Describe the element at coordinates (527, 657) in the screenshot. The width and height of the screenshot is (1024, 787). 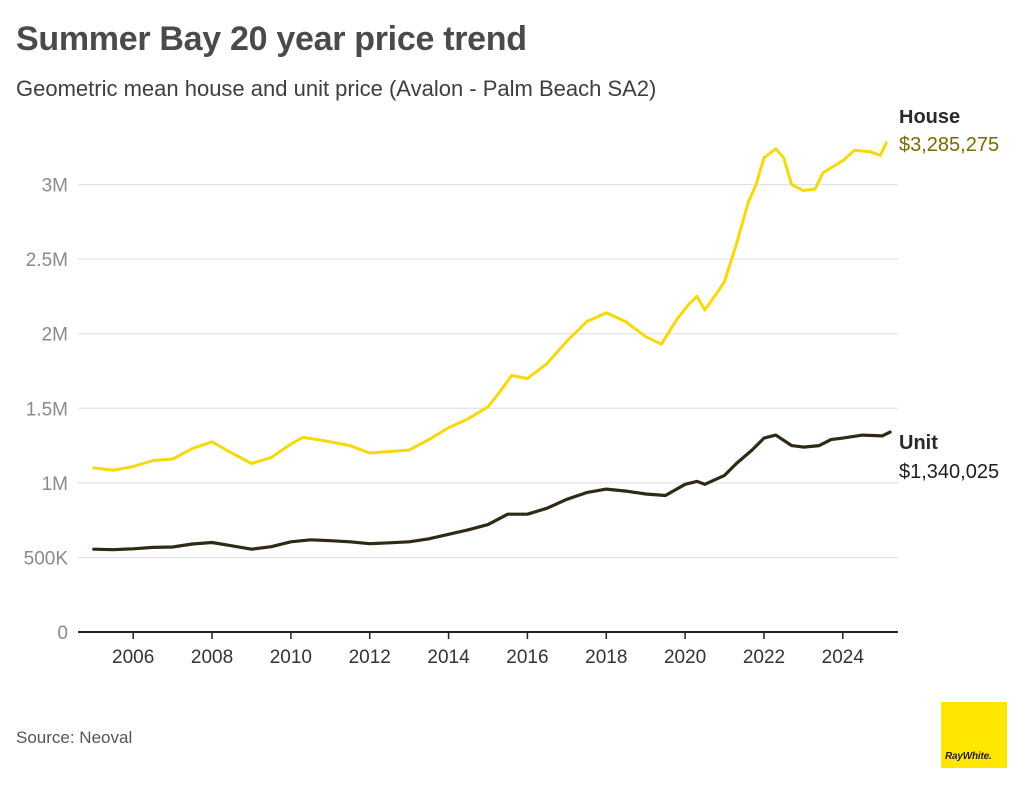
I see `x-tick-label: 2016` at that location.